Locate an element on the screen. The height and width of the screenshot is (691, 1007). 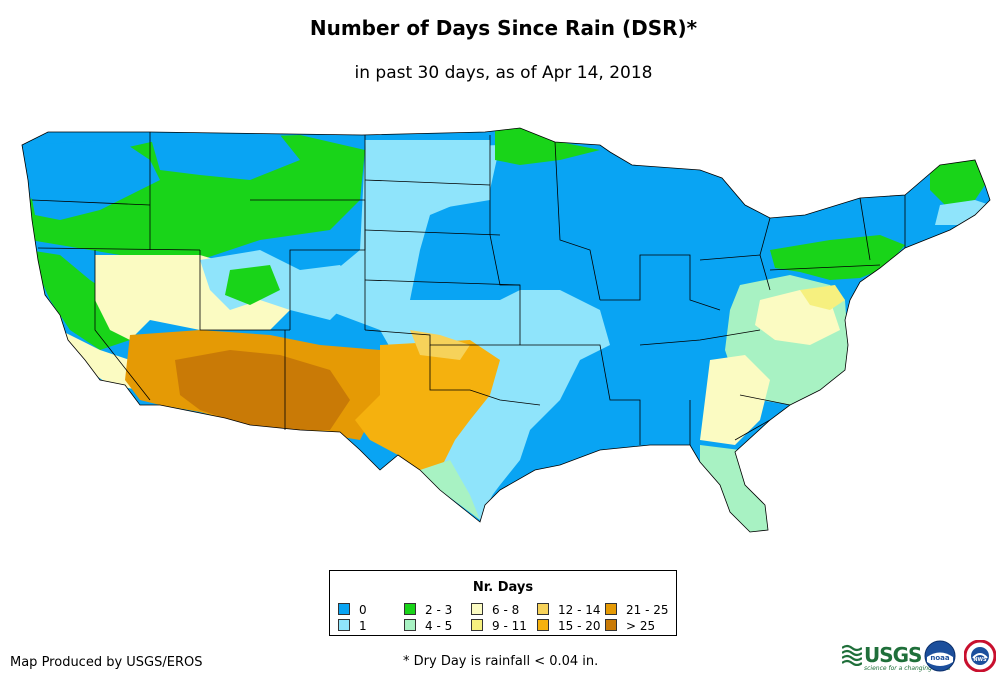
usgs-logo: USGS is located at coordinates (893, 655).